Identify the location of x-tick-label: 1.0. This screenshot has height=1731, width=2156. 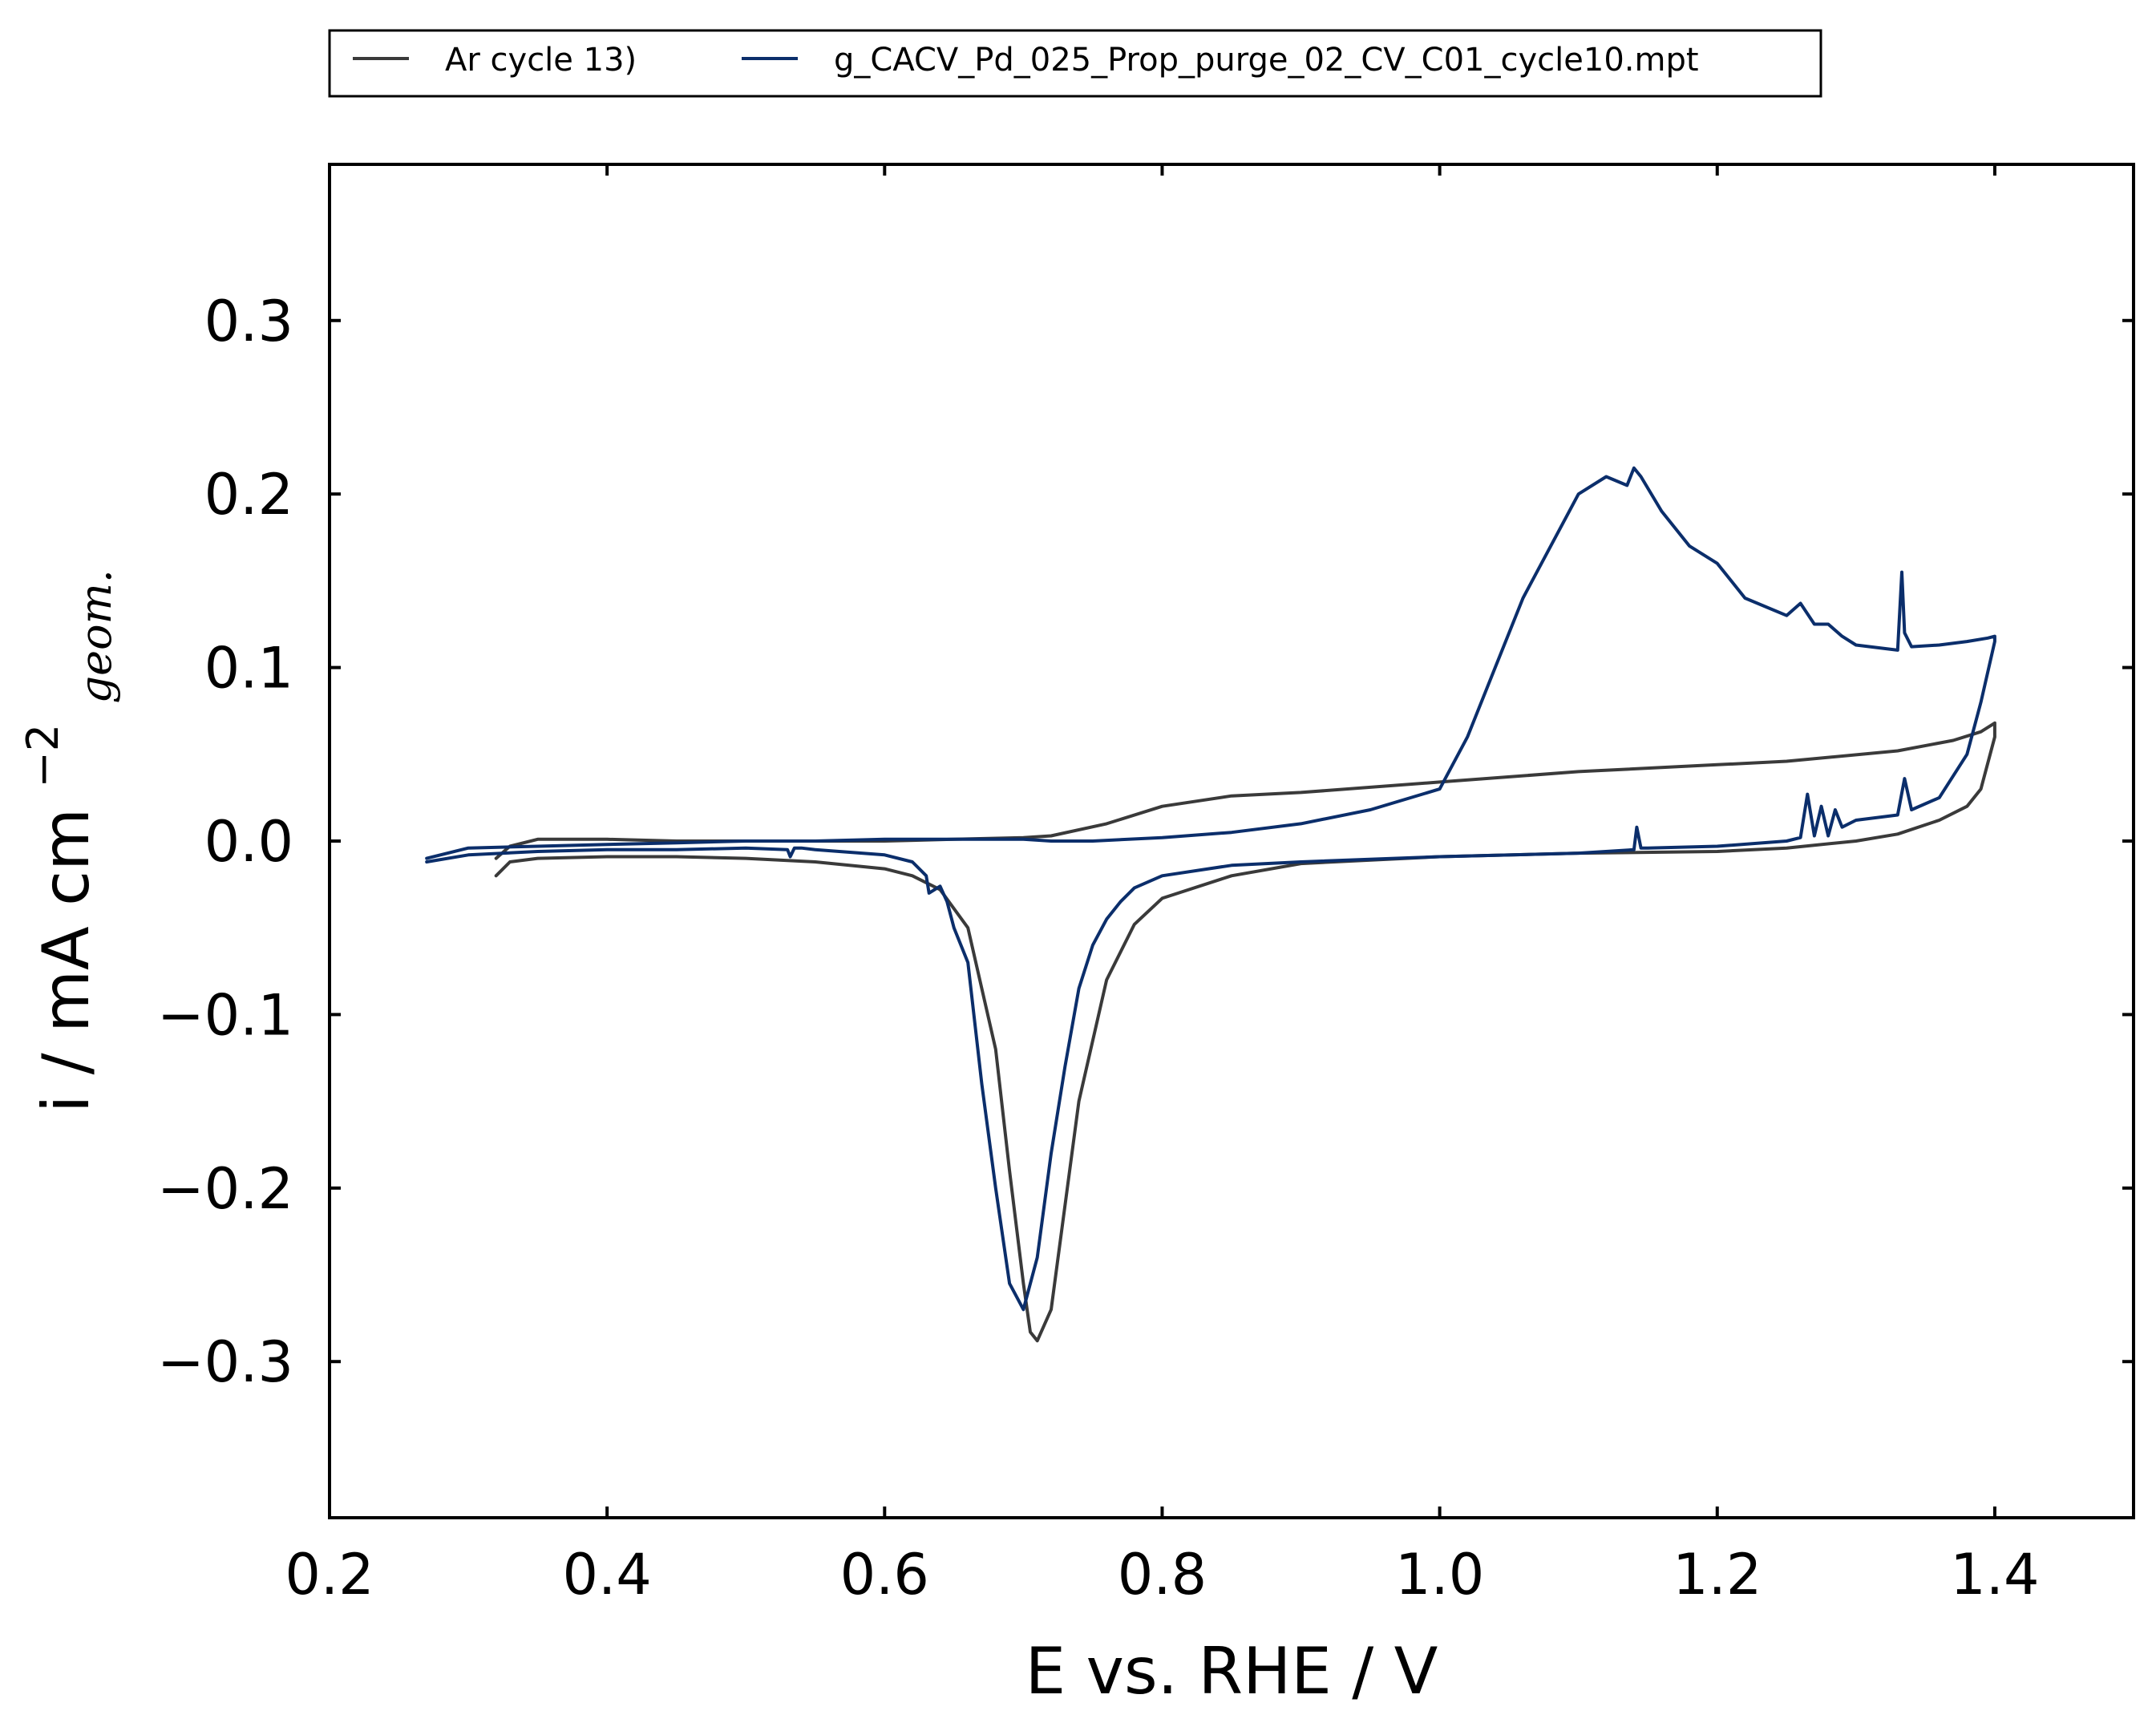
(1439, 1575).